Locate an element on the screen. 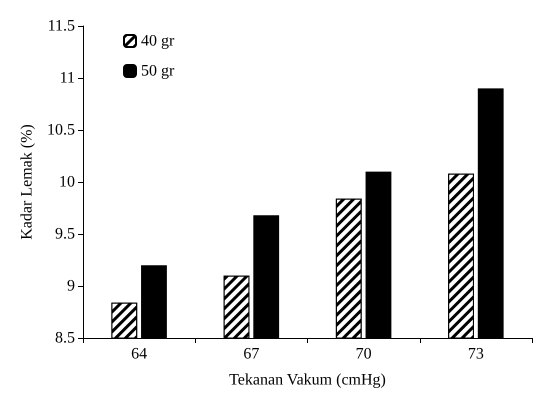 The width and height of the screenshot is (560, 418). y-tick-label: 9.5 is located at coordinates (65, 234).